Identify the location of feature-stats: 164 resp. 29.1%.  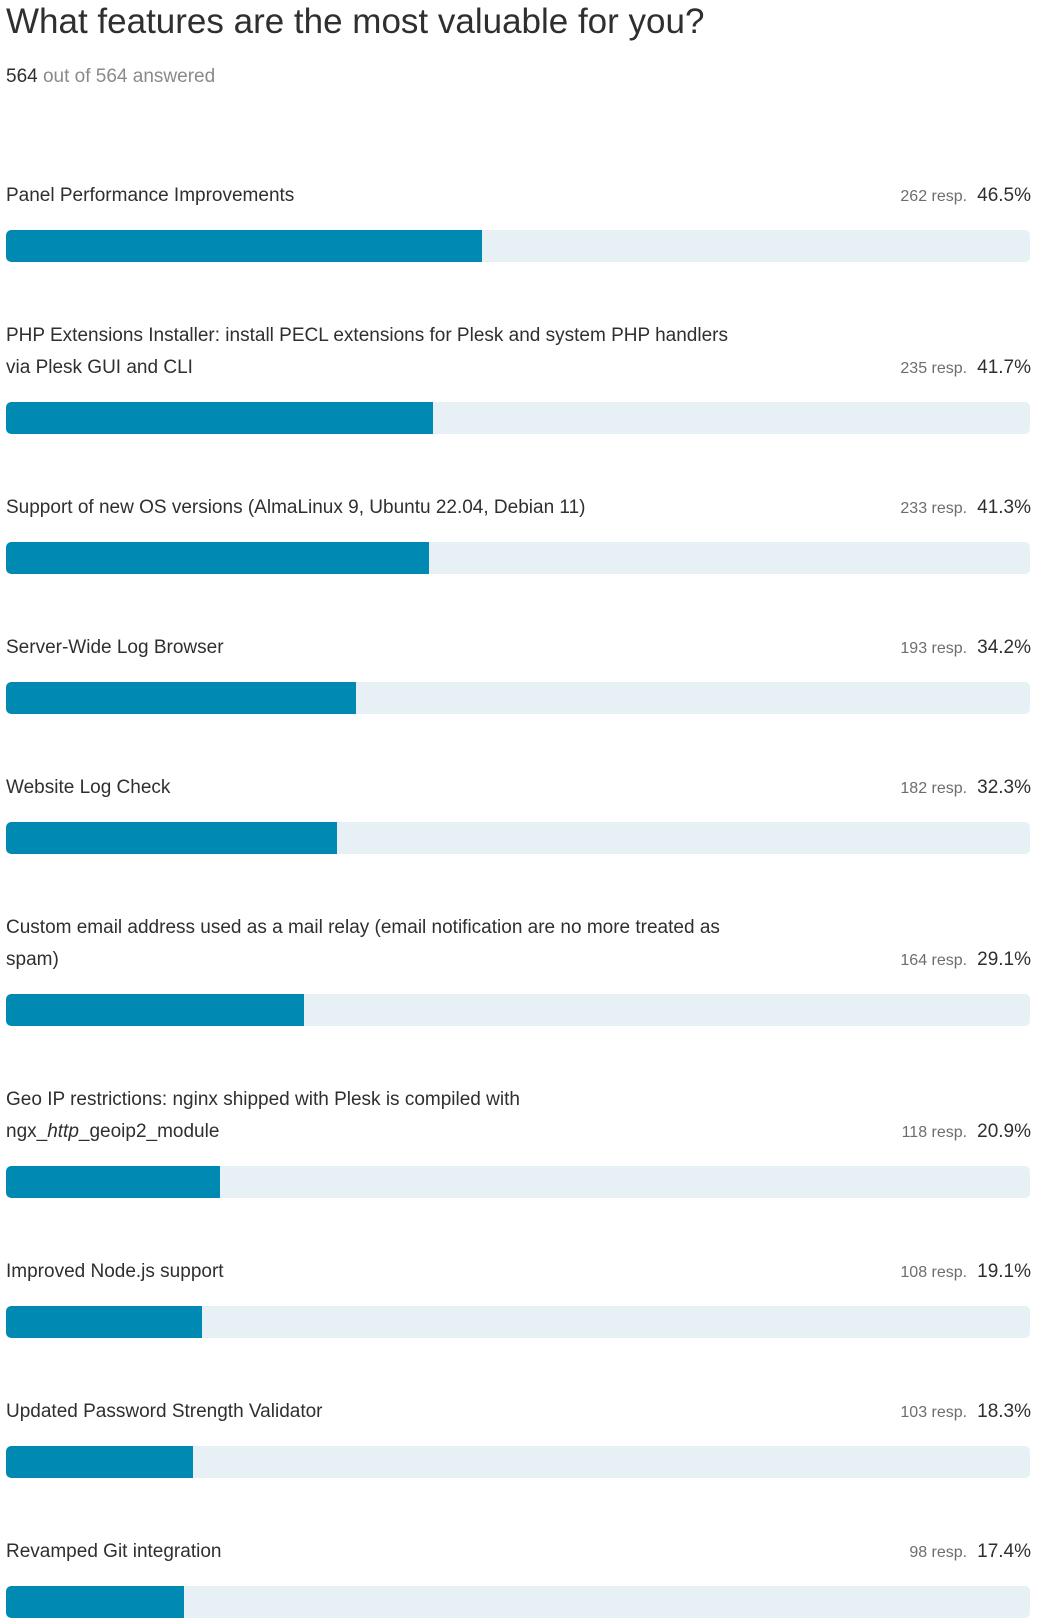
(965, 960).